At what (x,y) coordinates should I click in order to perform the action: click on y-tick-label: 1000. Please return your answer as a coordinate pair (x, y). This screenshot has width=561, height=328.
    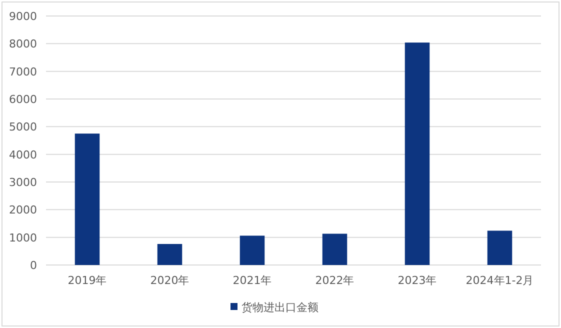
    Looking at the image, I should click on (23, 237).